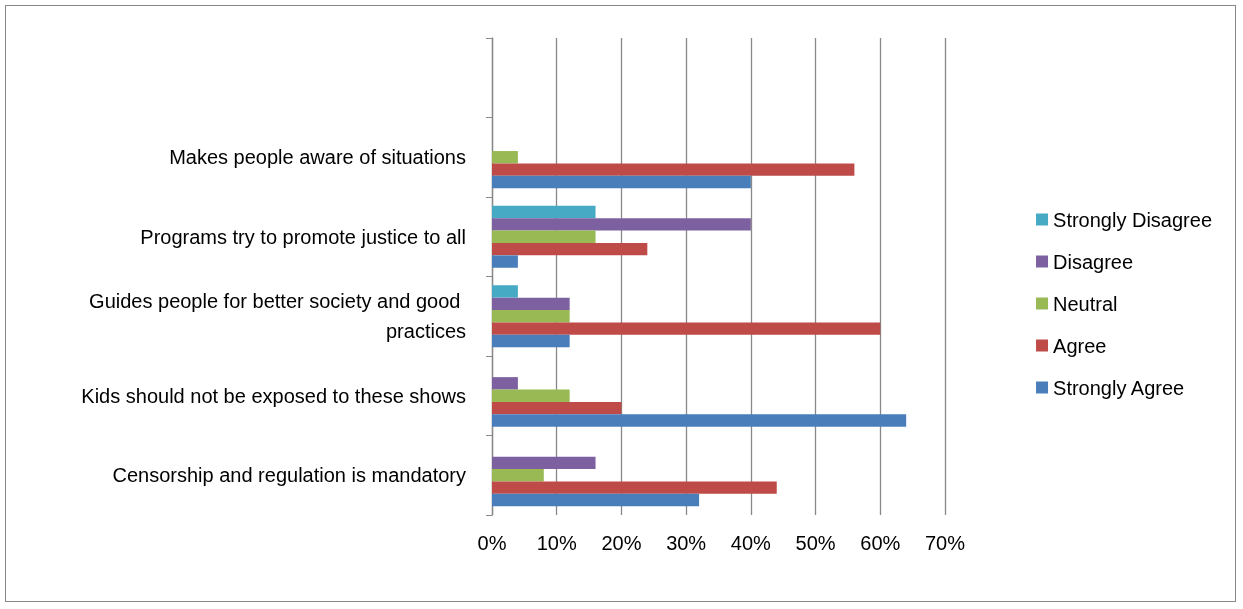 Image resolution: width=1243 pixels, height=609 pixels. I want to click on legend-label: Disagree, so click(1093, 261).